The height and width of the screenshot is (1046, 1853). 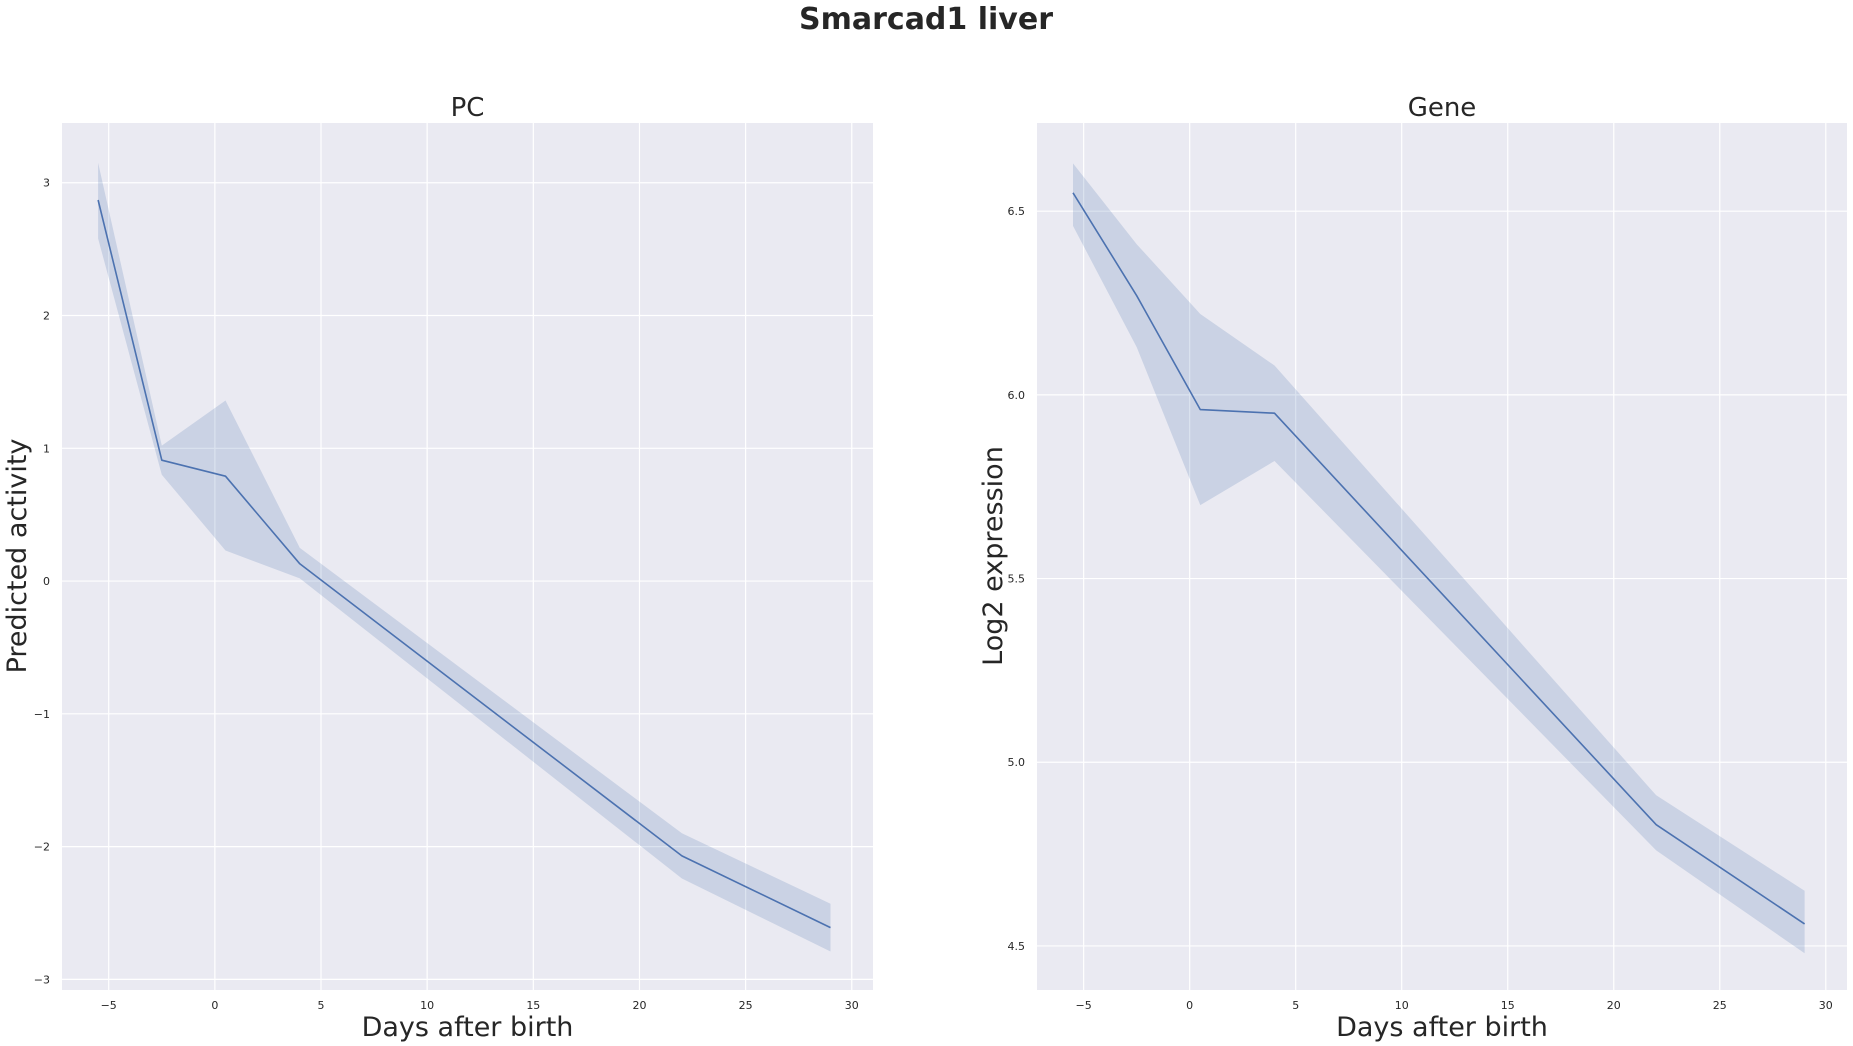 I want to click on y-tick-label: 6.0, so click(x=1017, y=395).